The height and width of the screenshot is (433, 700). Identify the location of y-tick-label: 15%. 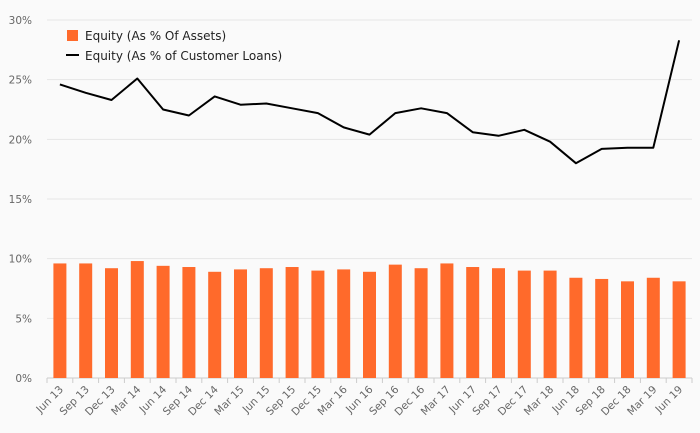
(20, 200).